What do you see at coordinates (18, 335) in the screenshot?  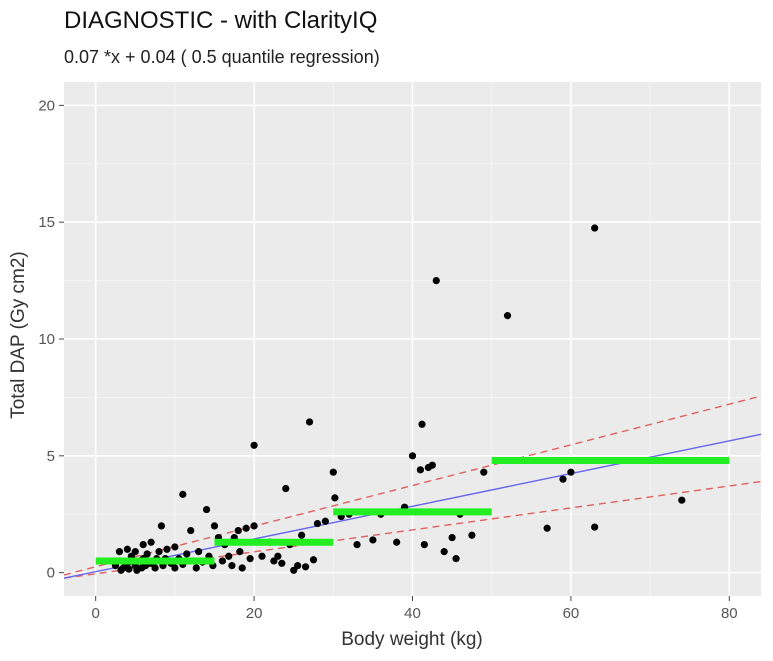 I see `y-axis-title: Total DAP (Gy cm2)` at bounding box center [18, 335].